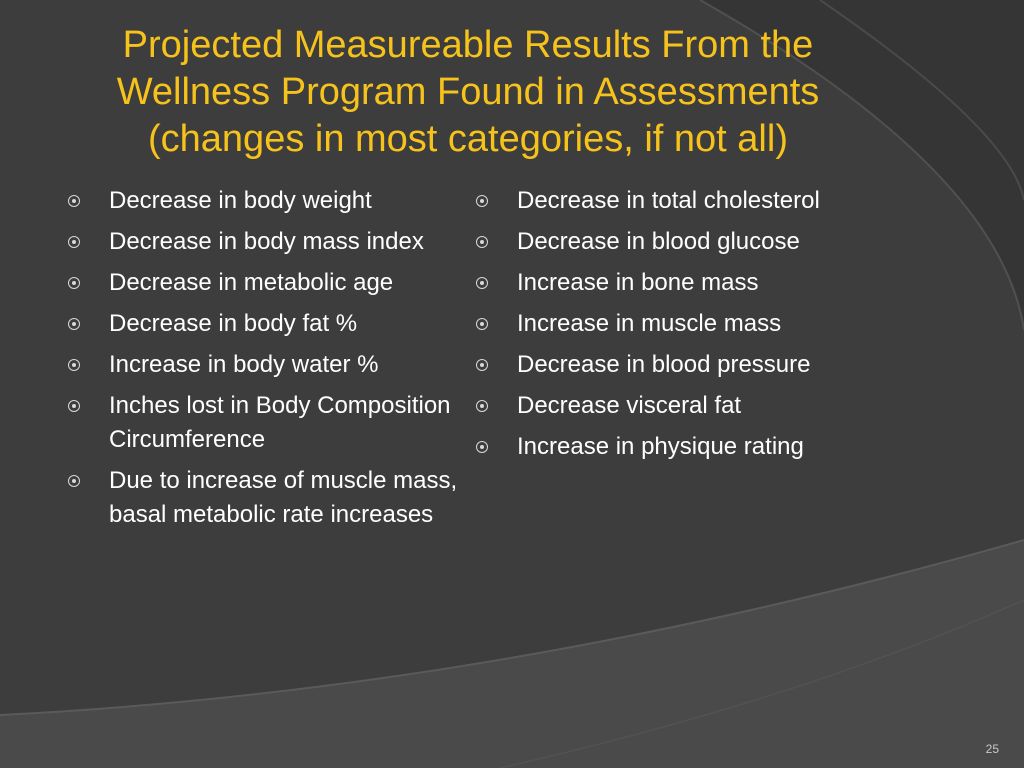 The height and width of the screenshot is (768, 1024). What do you see at coordinates (992, 749) in the screenshot?
I see `slide-number: 25` at bounding box center [992, 749].